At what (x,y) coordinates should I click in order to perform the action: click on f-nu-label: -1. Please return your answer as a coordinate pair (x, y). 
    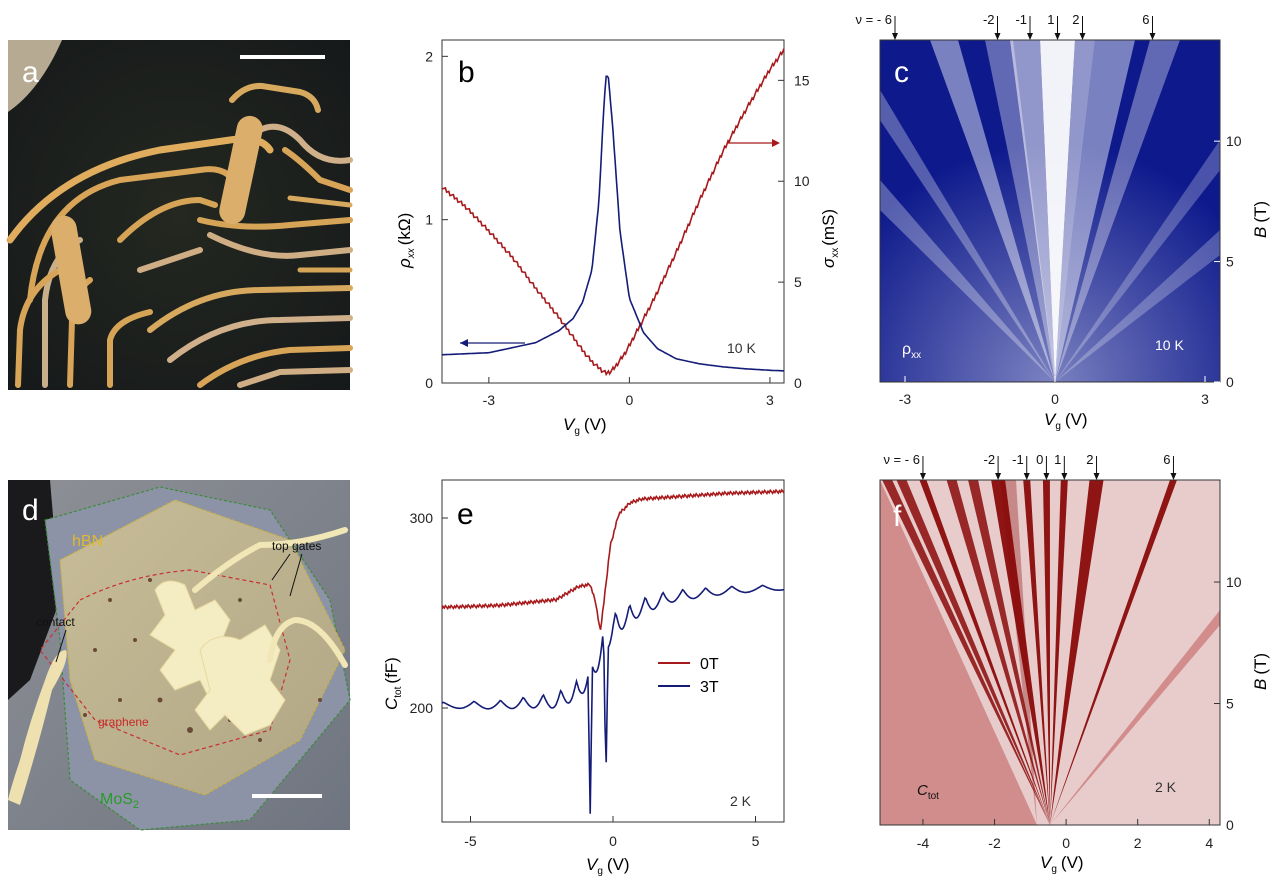
    Looking at the image, I should click on (1018, 459).